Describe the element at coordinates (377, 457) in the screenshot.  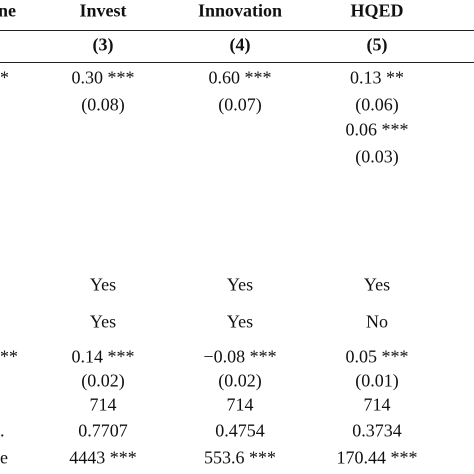
I see `table-cell: 170.44 ***` at that location.